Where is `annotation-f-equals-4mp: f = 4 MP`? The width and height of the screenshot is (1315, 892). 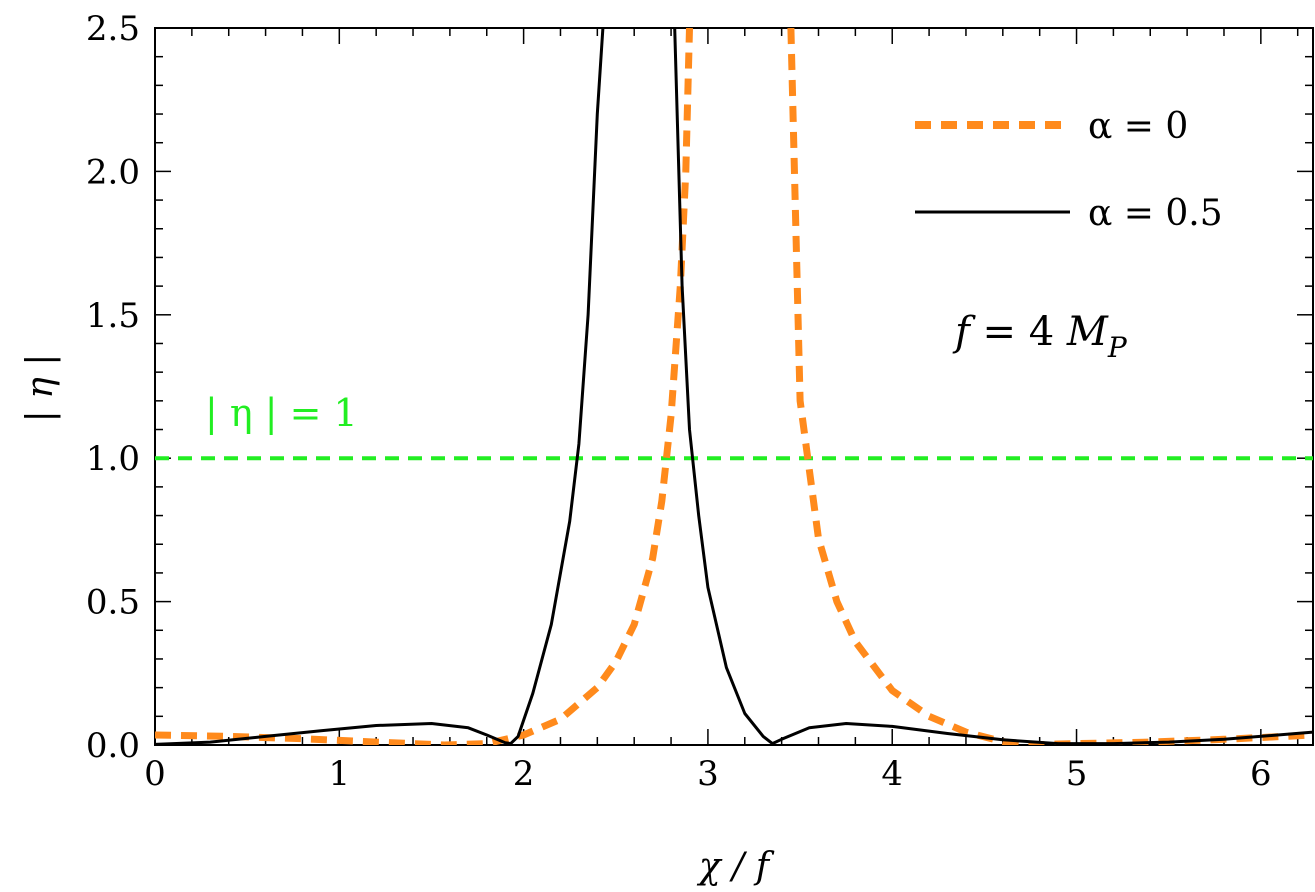
annotation-f-equals-4mp: f = 4 MP is located at coordinates (1040, 336).